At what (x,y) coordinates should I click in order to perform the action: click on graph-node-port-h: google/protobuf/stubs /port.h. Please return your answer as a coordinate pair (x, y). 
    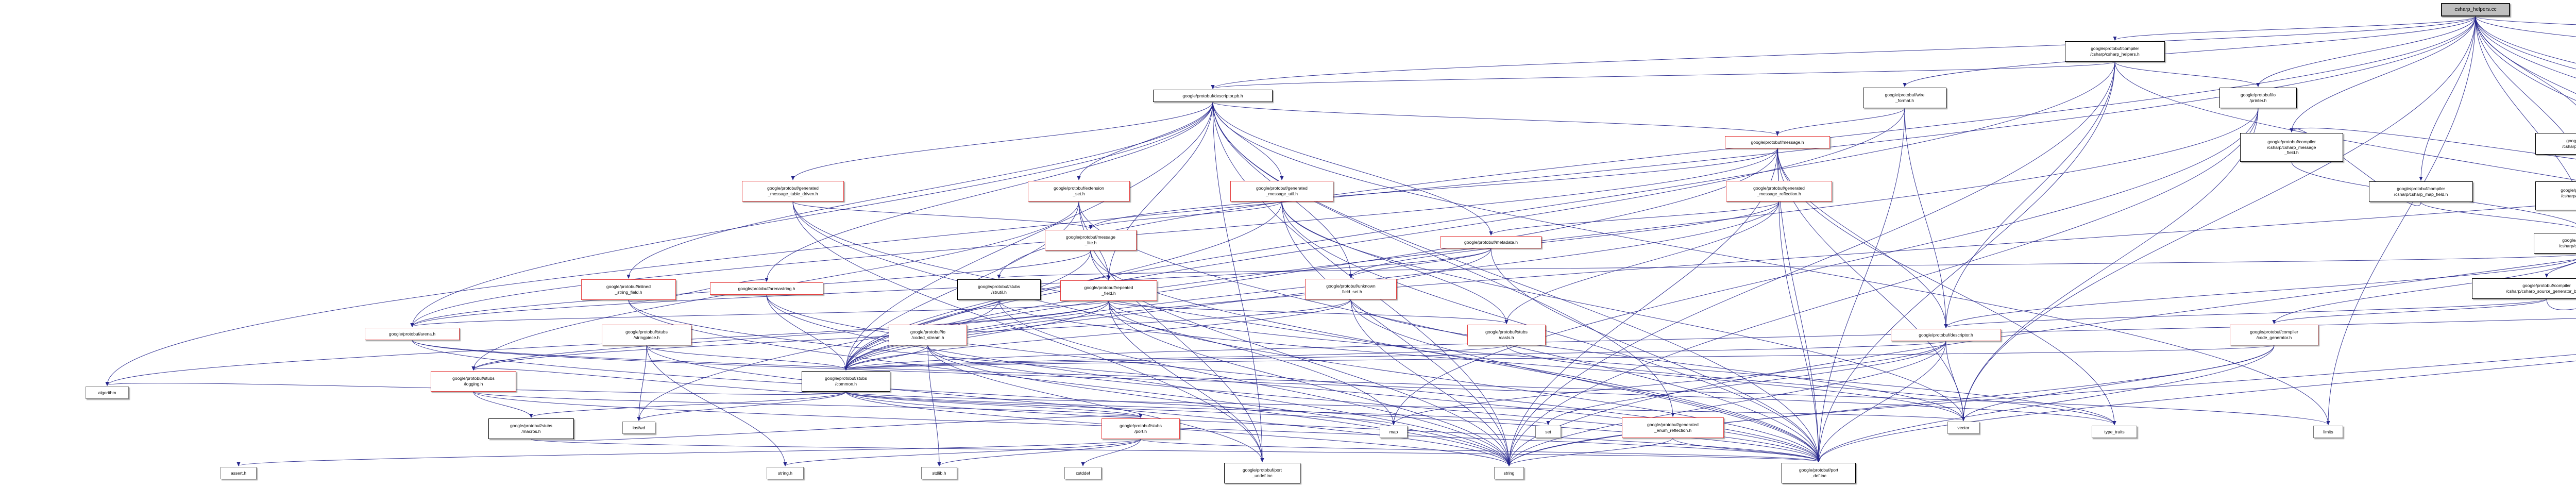
    Looking at the image, I should click on (1140, 428).